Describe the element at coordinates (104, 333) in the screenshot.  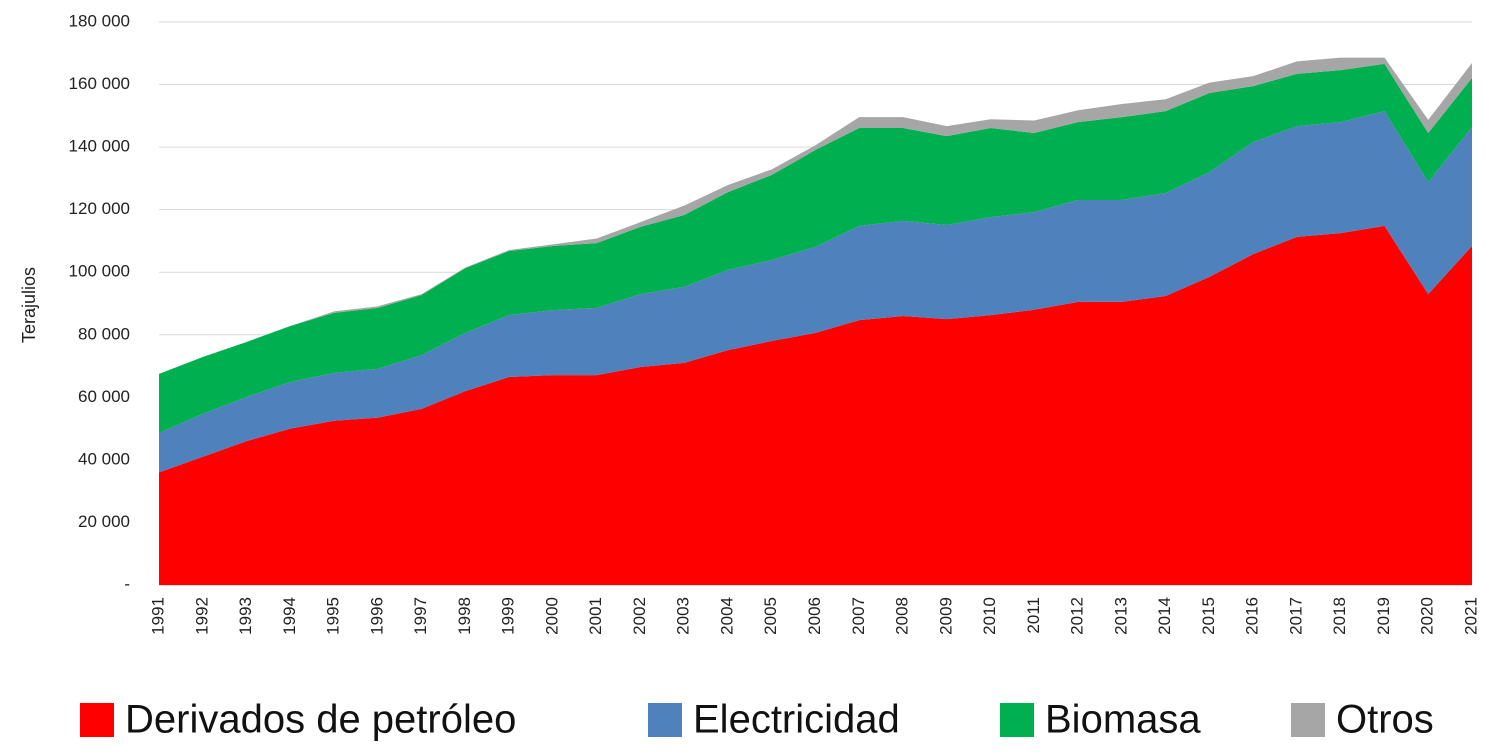
I see `y-tick-label: 80 000` at that location.